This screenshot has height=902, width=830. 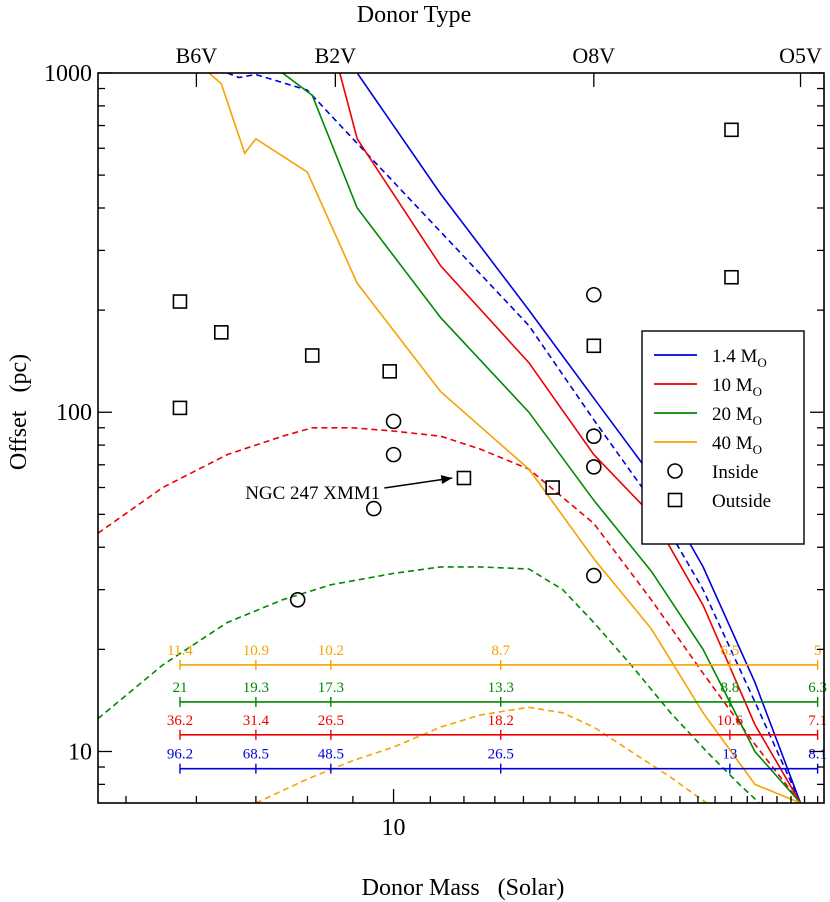 I want to click on y-tick-label: 1000, so click(x=68, y=74).